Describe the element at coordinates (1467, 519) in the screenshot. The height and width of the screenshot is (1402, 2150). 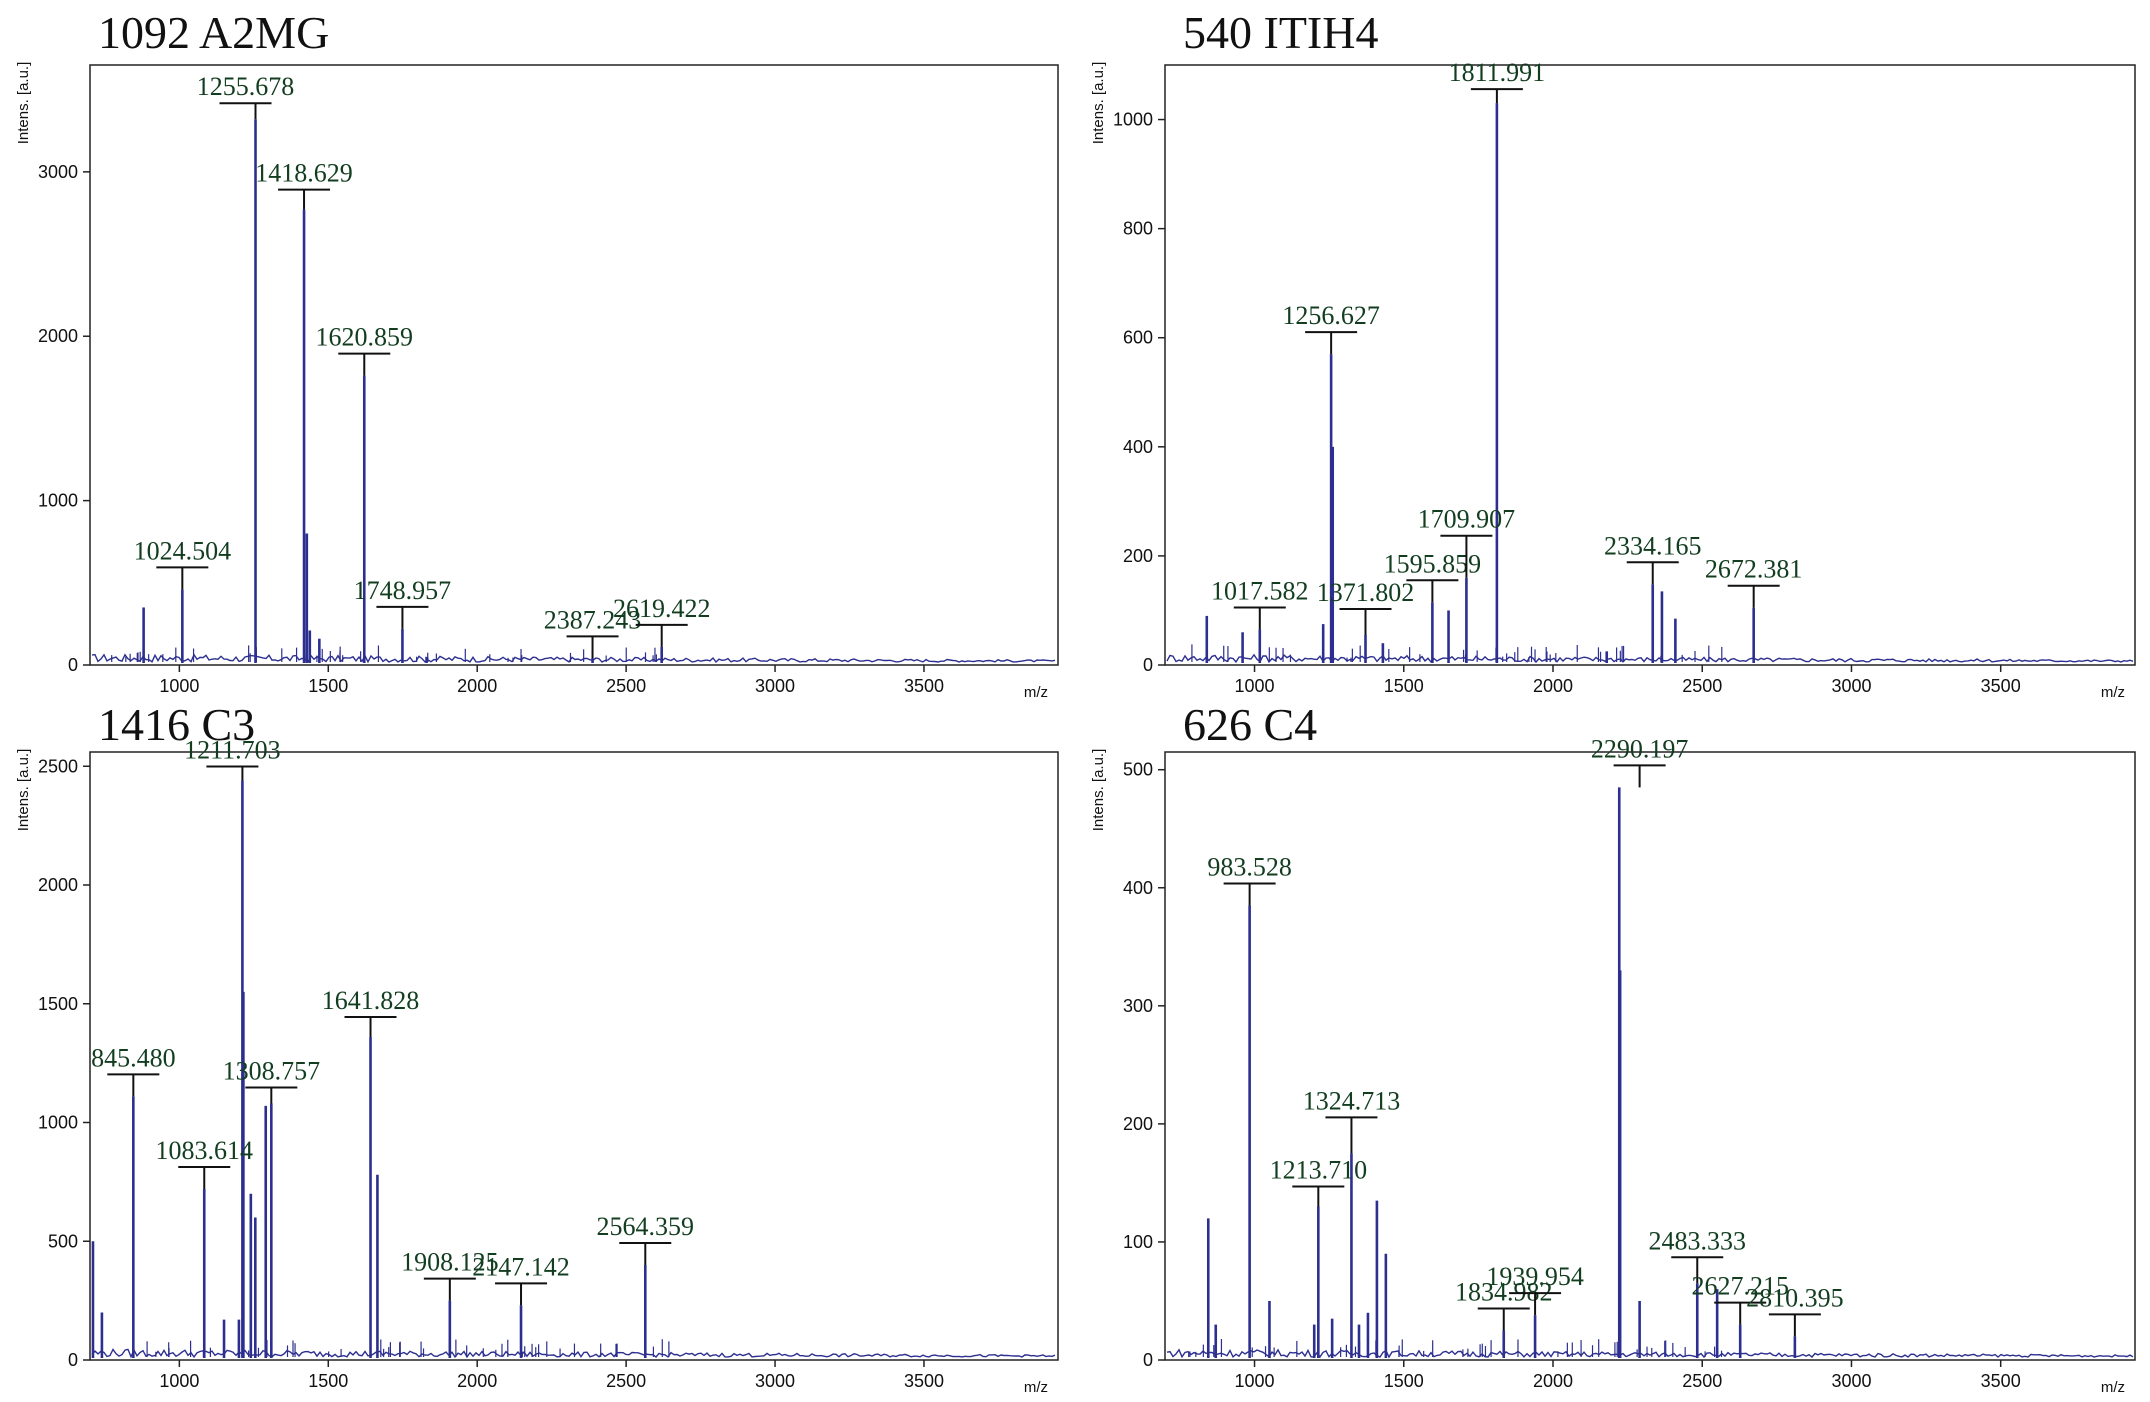
I see `peak-label: 1709.907` at that location.